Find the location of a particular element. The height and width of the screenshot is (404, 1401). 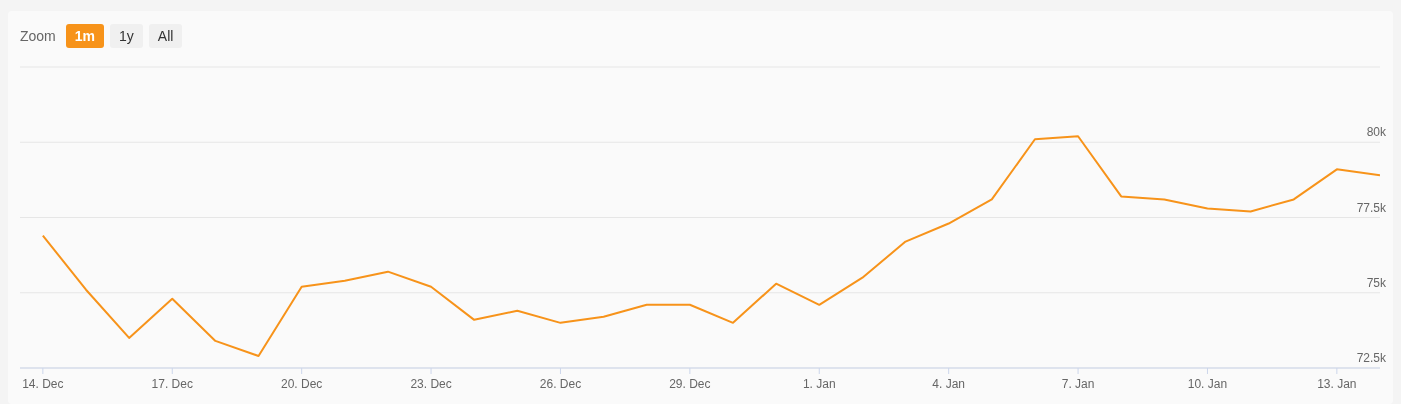

x-tick-label: 13. Jan is located at coordinates (1337, 384).